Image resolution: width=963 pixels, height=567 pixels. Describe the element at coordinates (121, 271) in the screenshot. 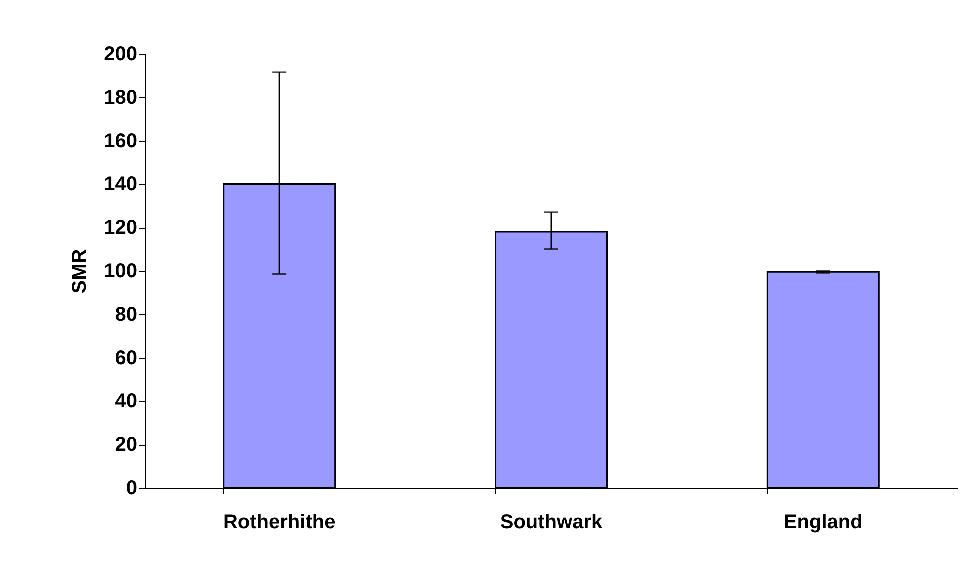

I see `y-tick-label: 100` at that location.